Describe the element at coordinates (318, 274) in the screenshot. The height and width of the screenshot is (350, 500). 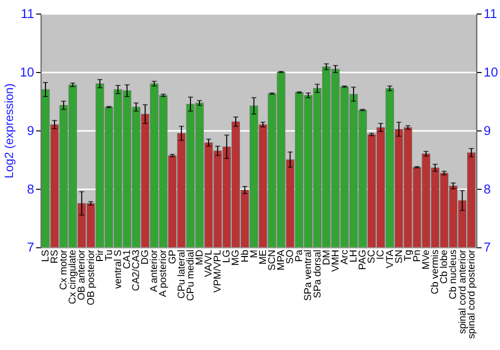
I see `x-tick-label: SPa dorsal` at that location.